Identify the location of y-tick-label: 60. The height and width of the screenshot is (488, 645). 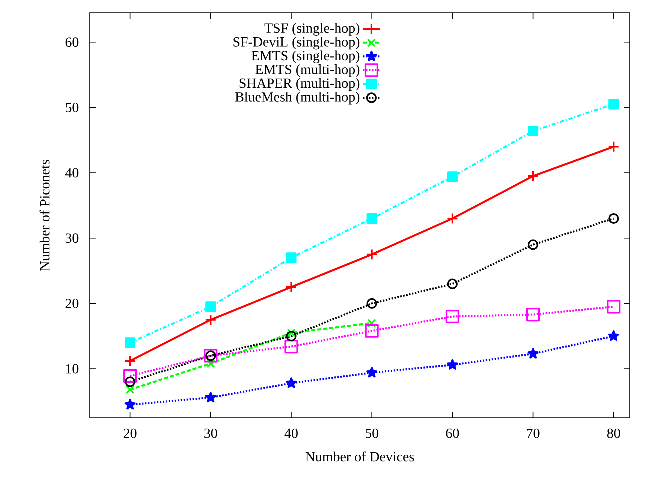
(72, 43).